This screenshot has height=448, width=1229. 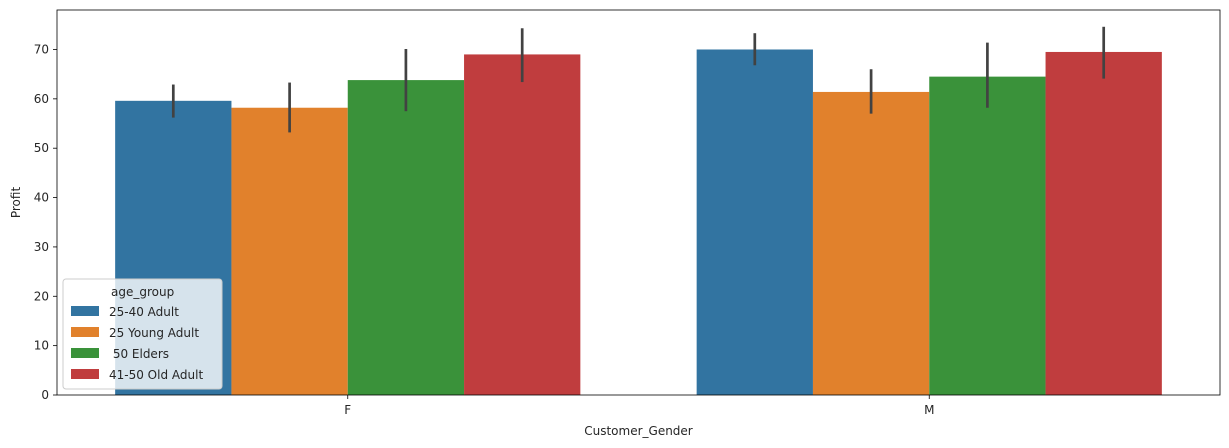 I want to click on legend-label-1: 25 Young Adult, so click(x=154, y=333).